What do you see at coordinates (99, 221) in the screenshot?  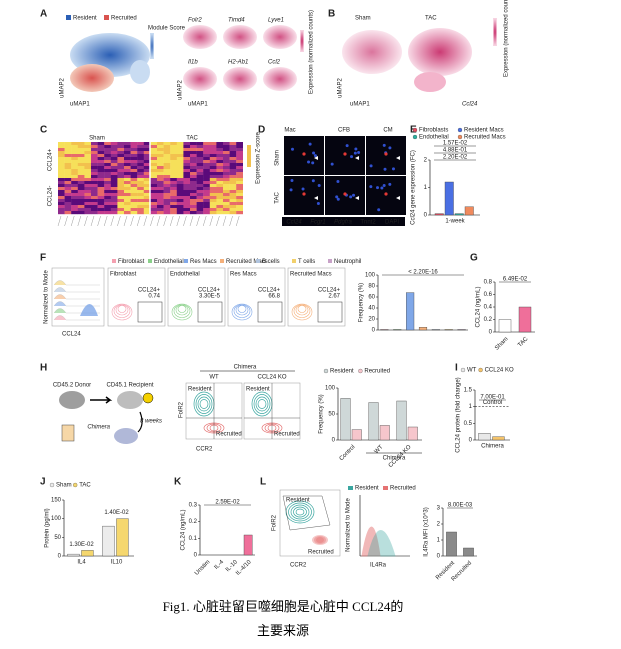 I see `gene-tick` at bounding box center [99, 221].